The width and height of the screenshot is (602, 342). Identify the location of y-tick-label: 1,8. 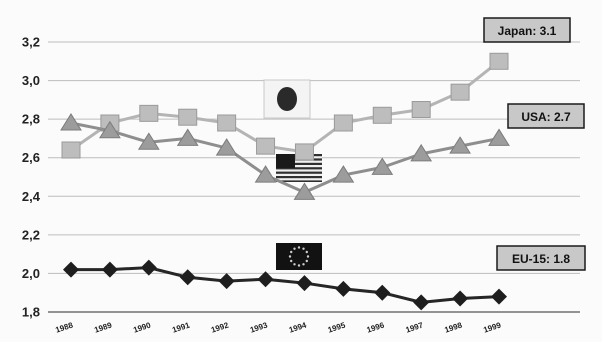
(31, 312).